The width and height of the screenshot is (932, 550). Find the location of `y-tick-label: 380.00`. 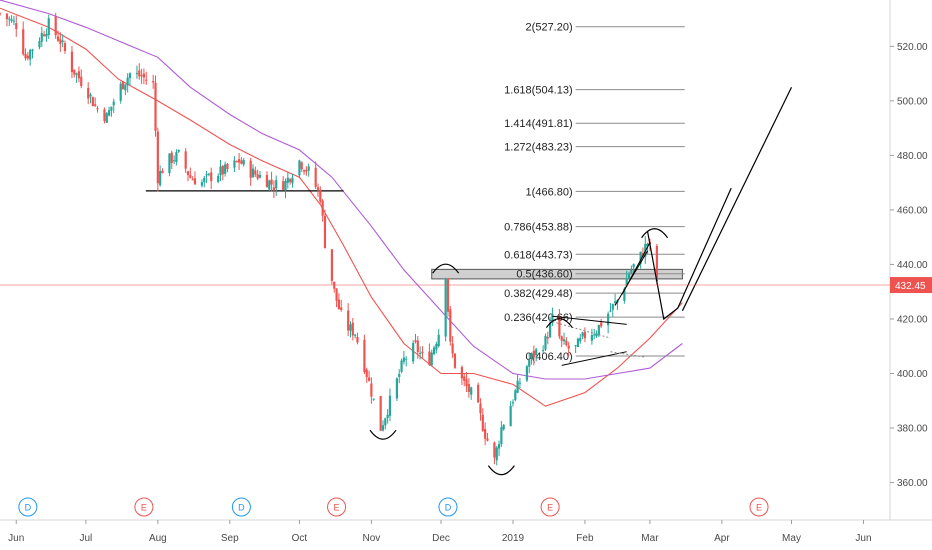

y-tick-label: 380.00 is located at coordinates (912, 429).